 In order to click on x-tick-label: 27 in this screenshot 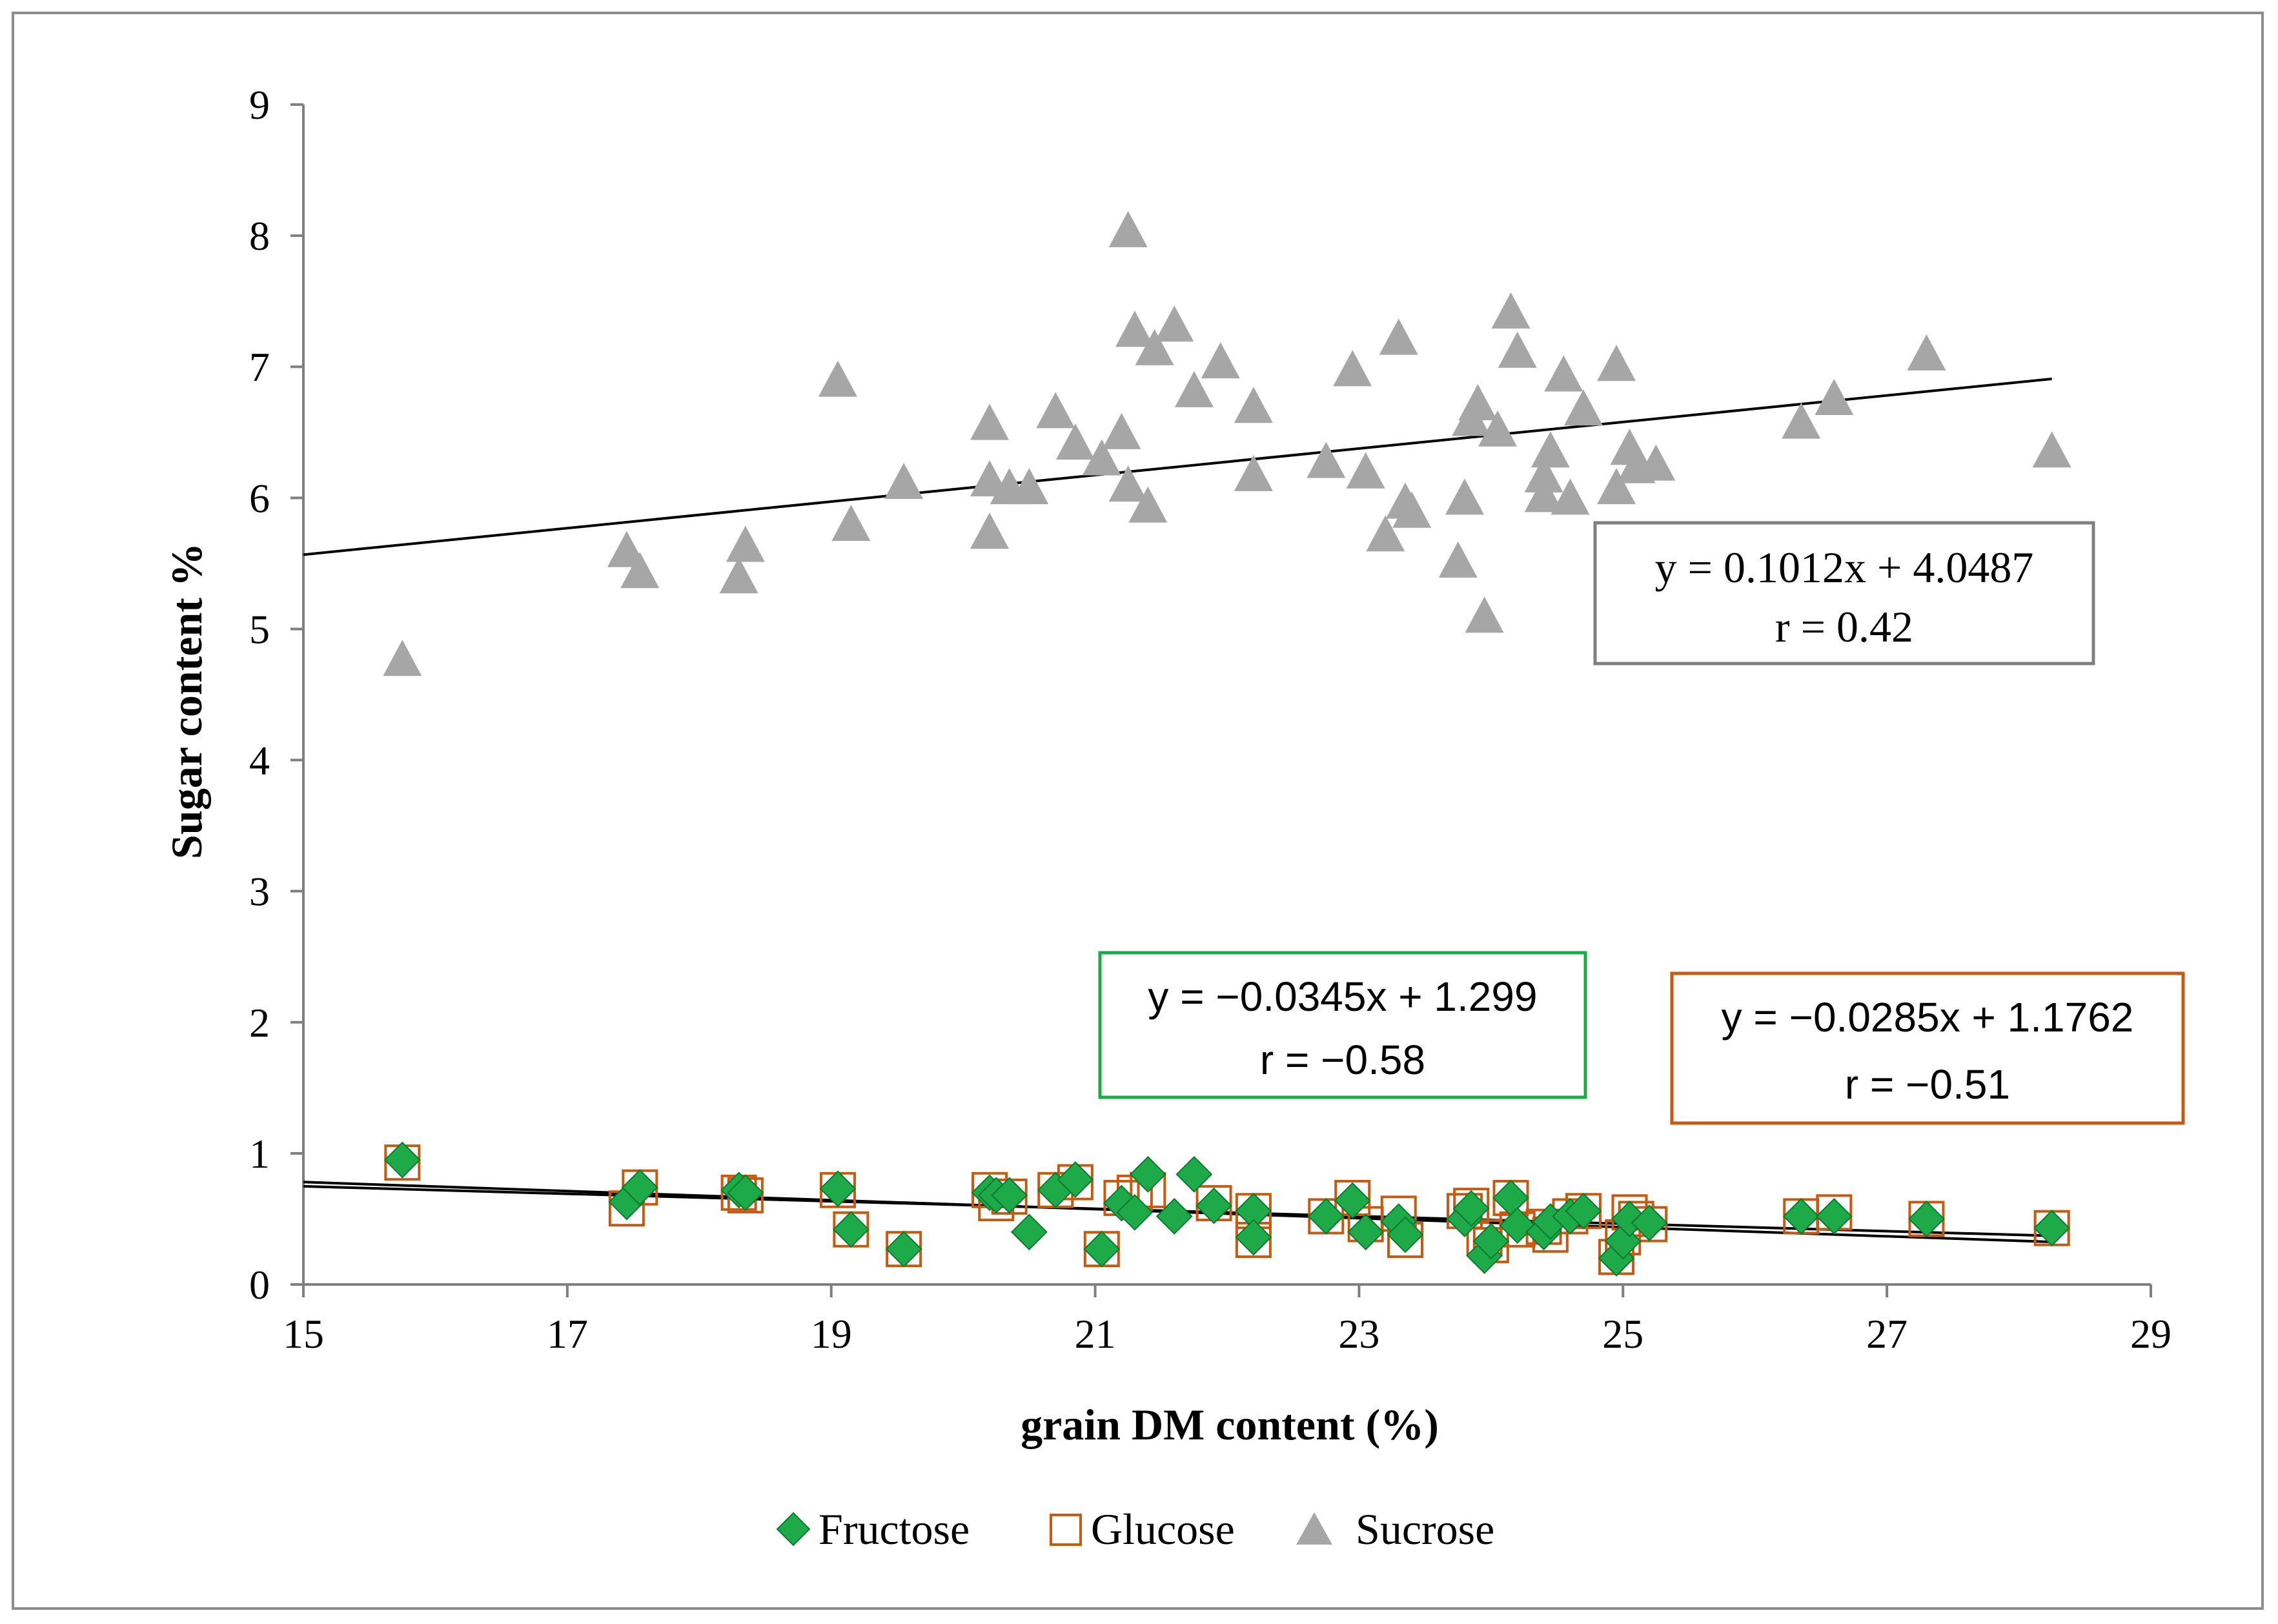, I will do `click(1887, 1334)`.